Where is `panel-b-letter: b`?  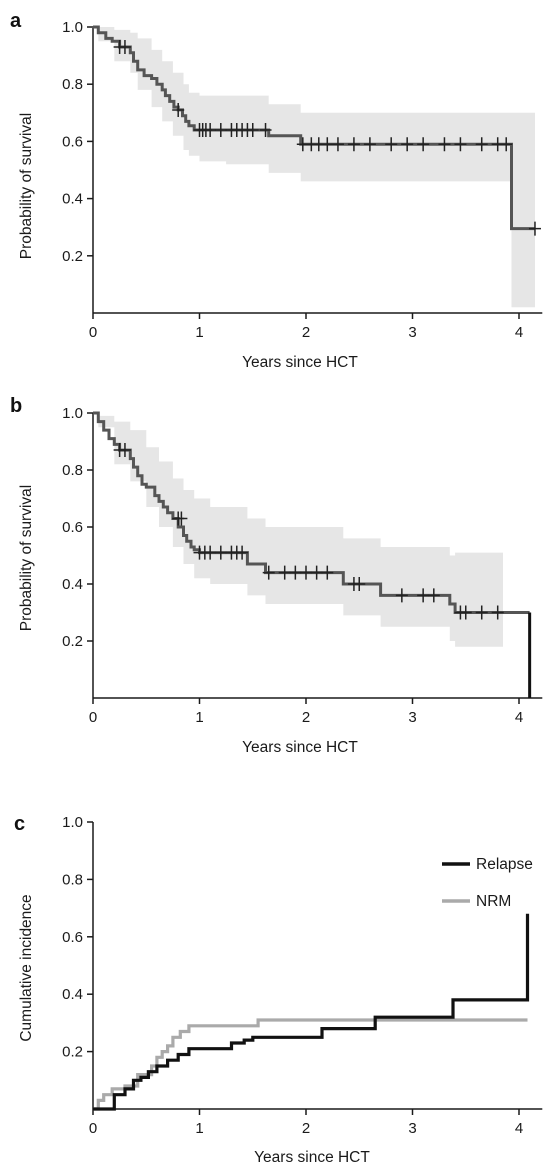 panel-b-letter: b is located at coordinates (16, 406).